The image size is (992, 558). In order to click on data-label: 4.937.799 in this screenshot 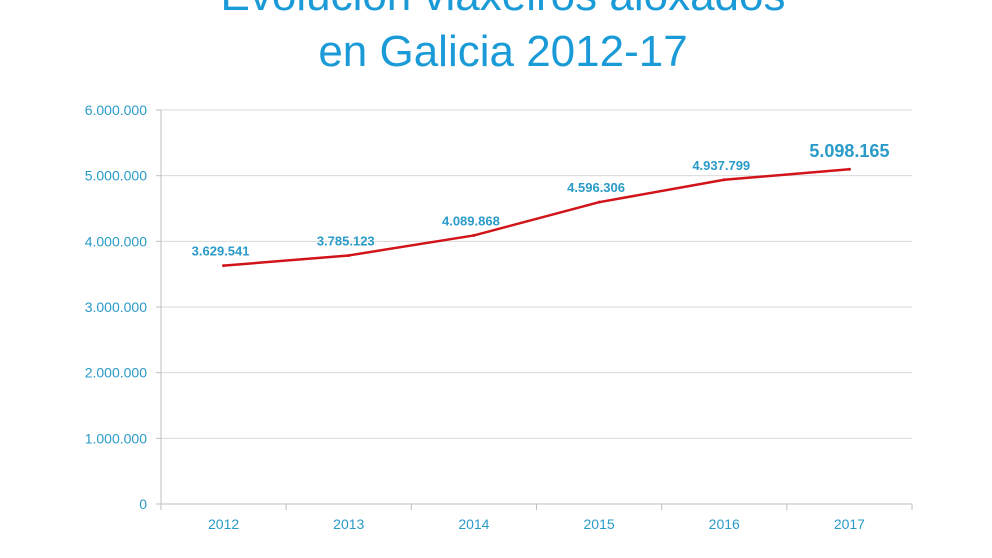, I will do `click(721, 165)`.